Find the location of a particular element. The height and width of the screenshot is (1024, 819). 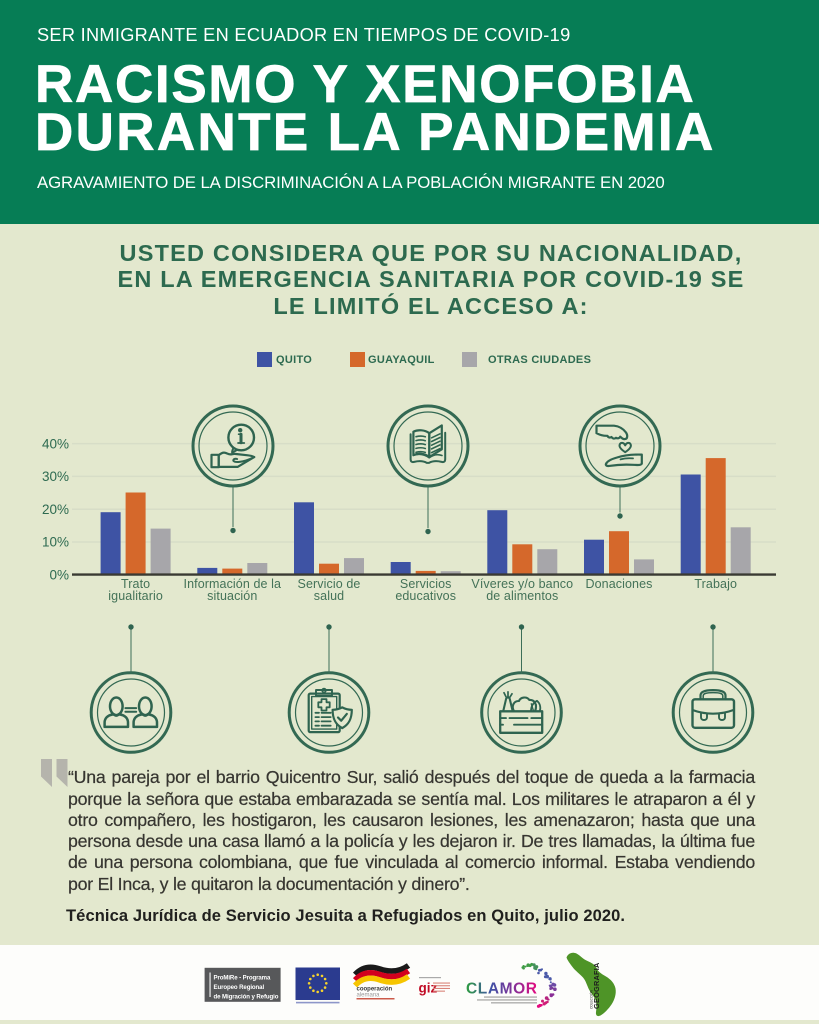

svg-text: 40% is located at coordinates (55, 443).